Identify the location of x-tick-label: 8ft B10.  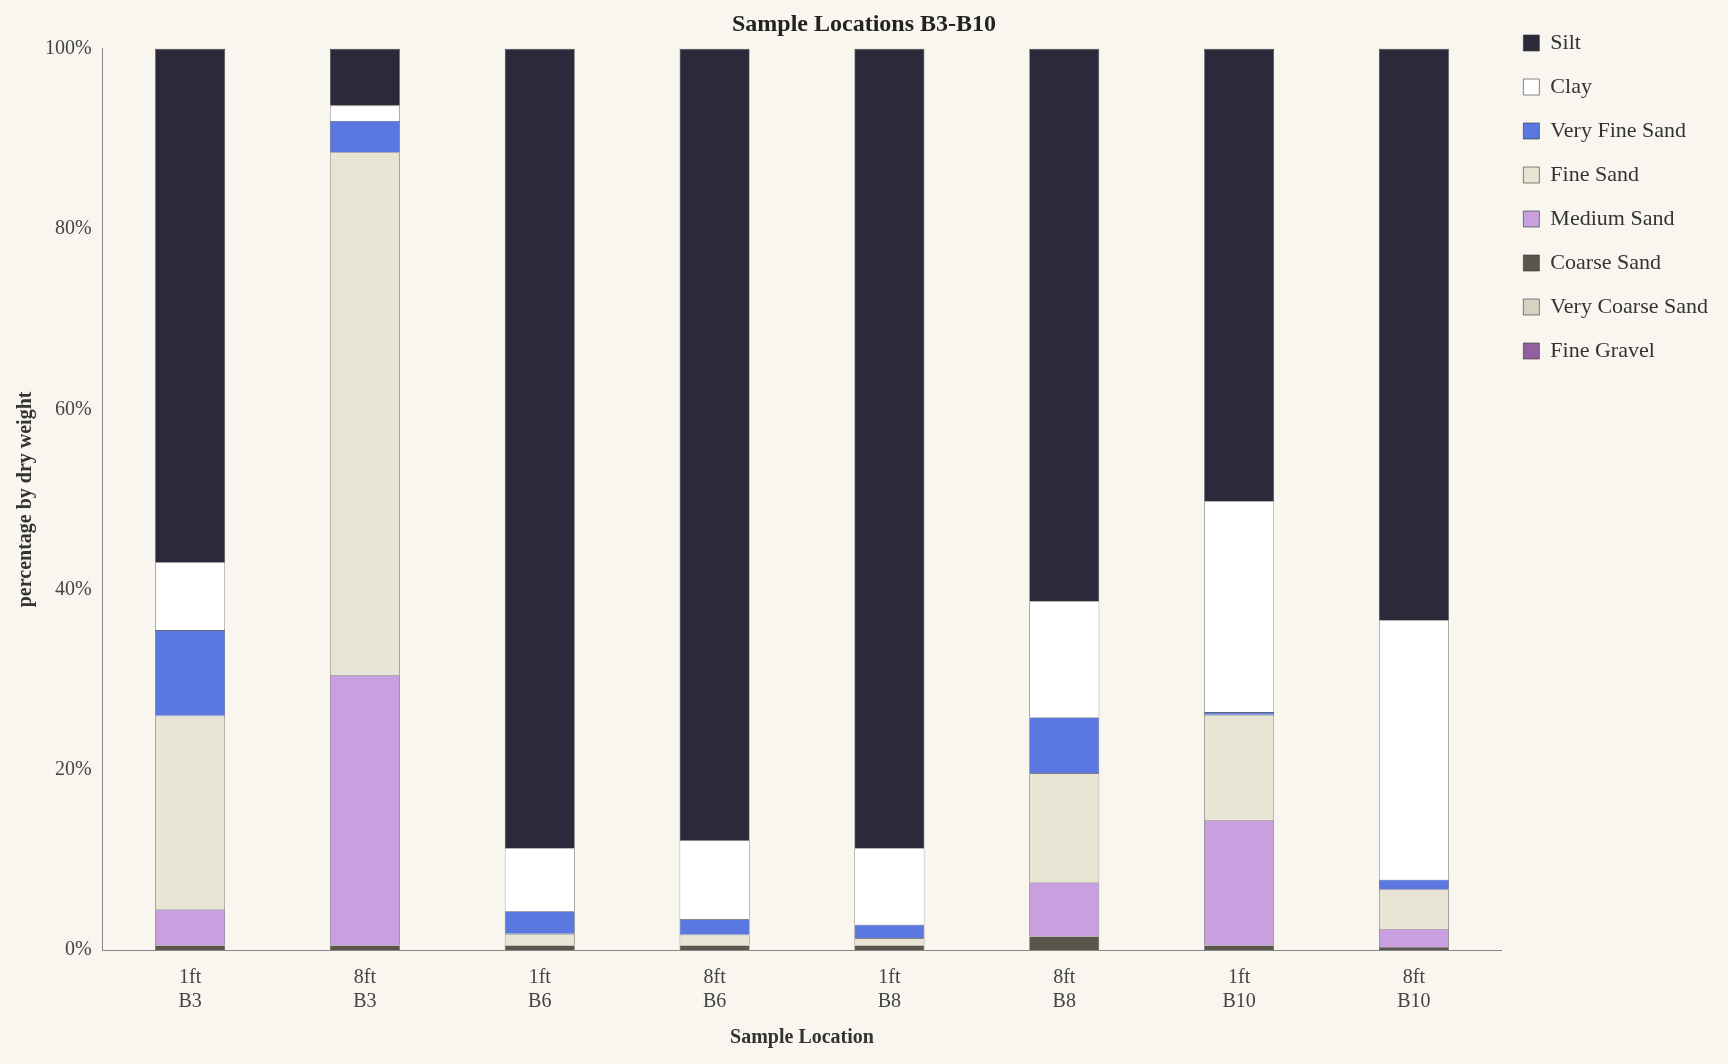
(1414, 988).